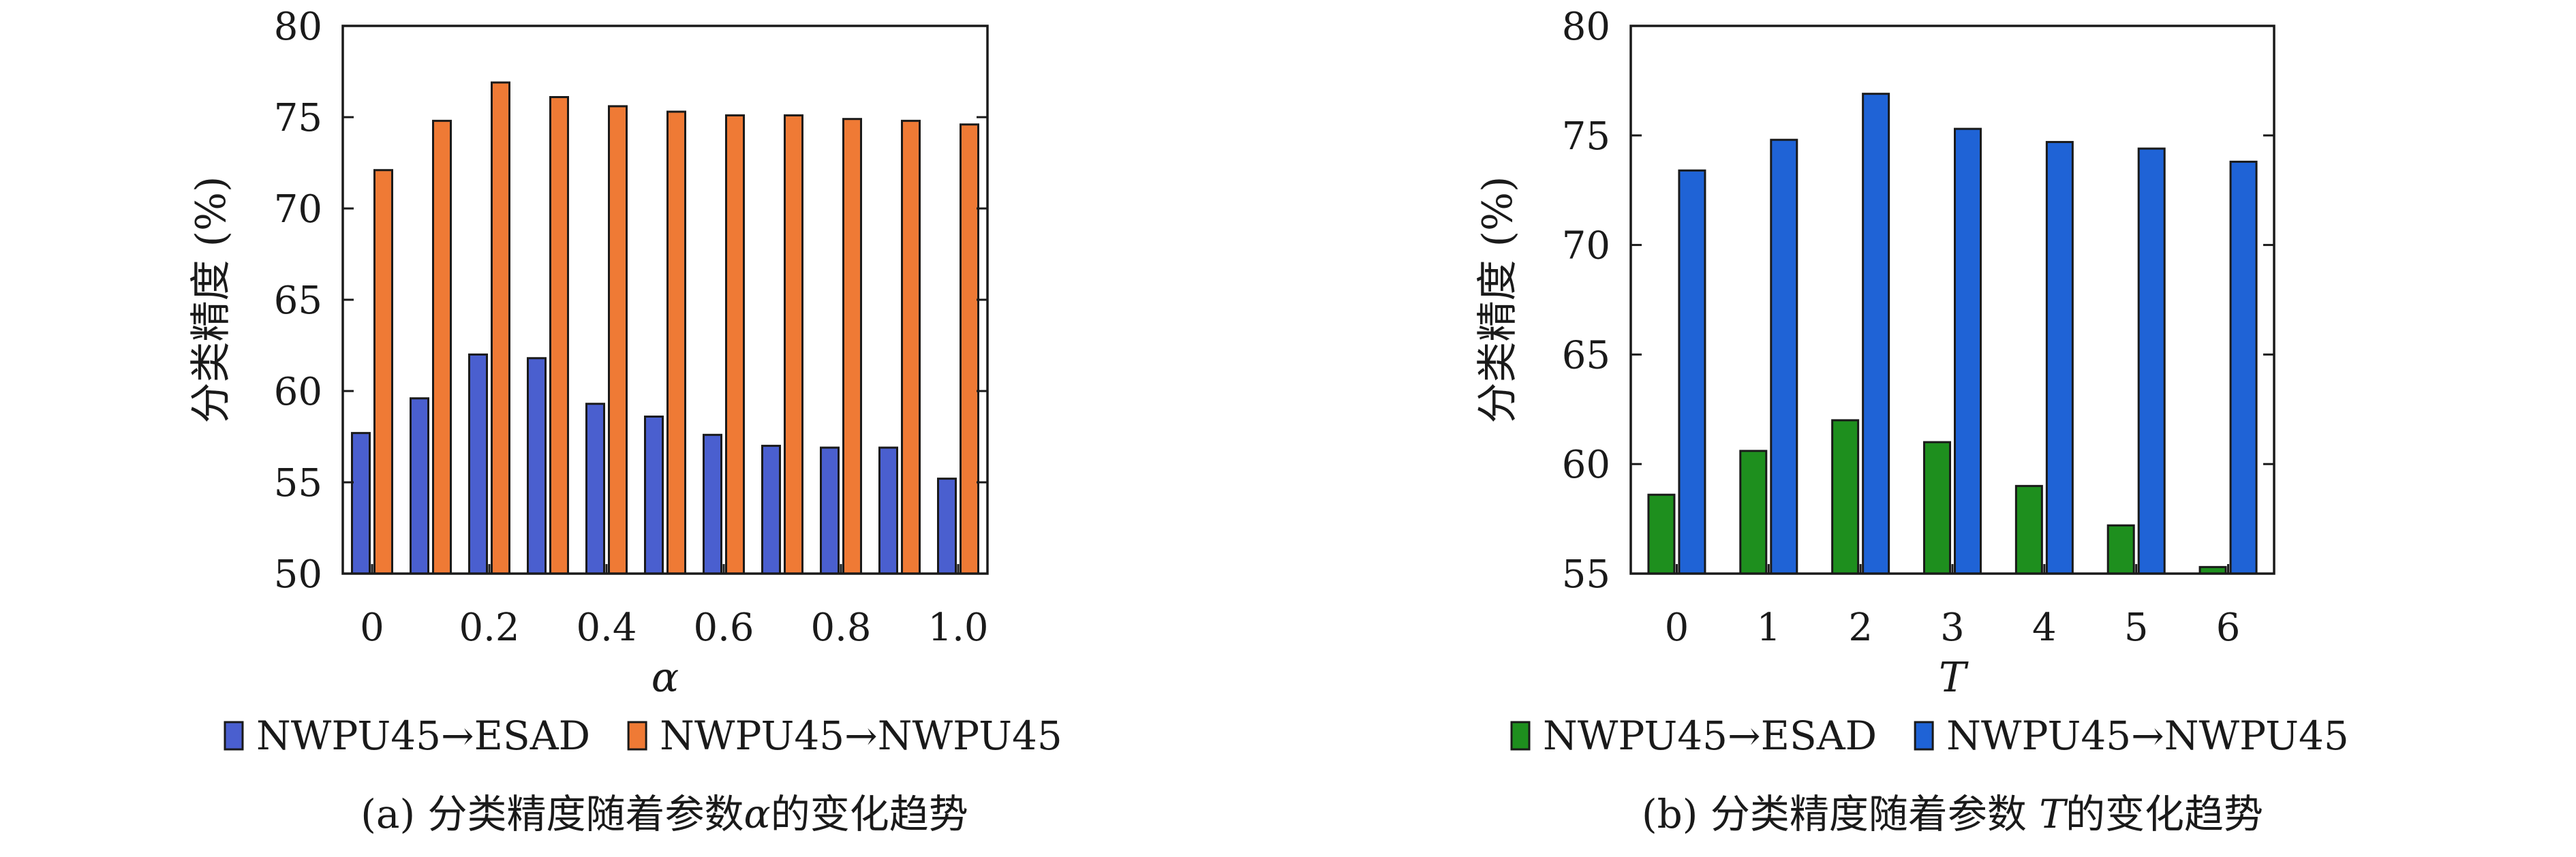 Image resolution: width=2576 pixels, height=857 pixels. Describe the element at coordinates (2136, 628) in the screenshot. I see `x-tick-label-5: 5` at that location.